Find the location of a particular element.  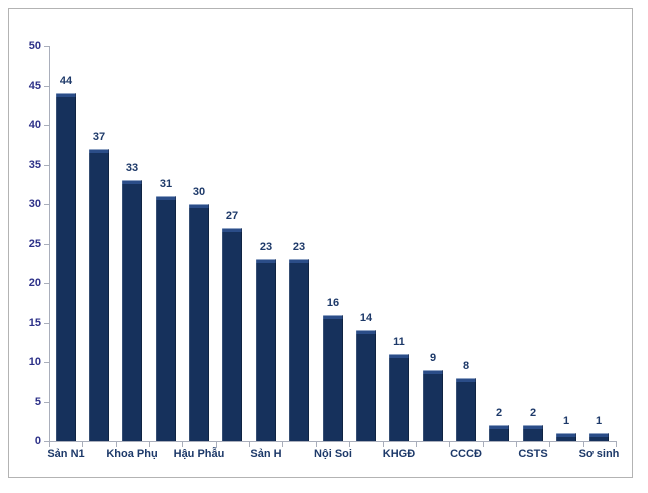

bar-value-label: 37 is located at coordinates (99, 137).